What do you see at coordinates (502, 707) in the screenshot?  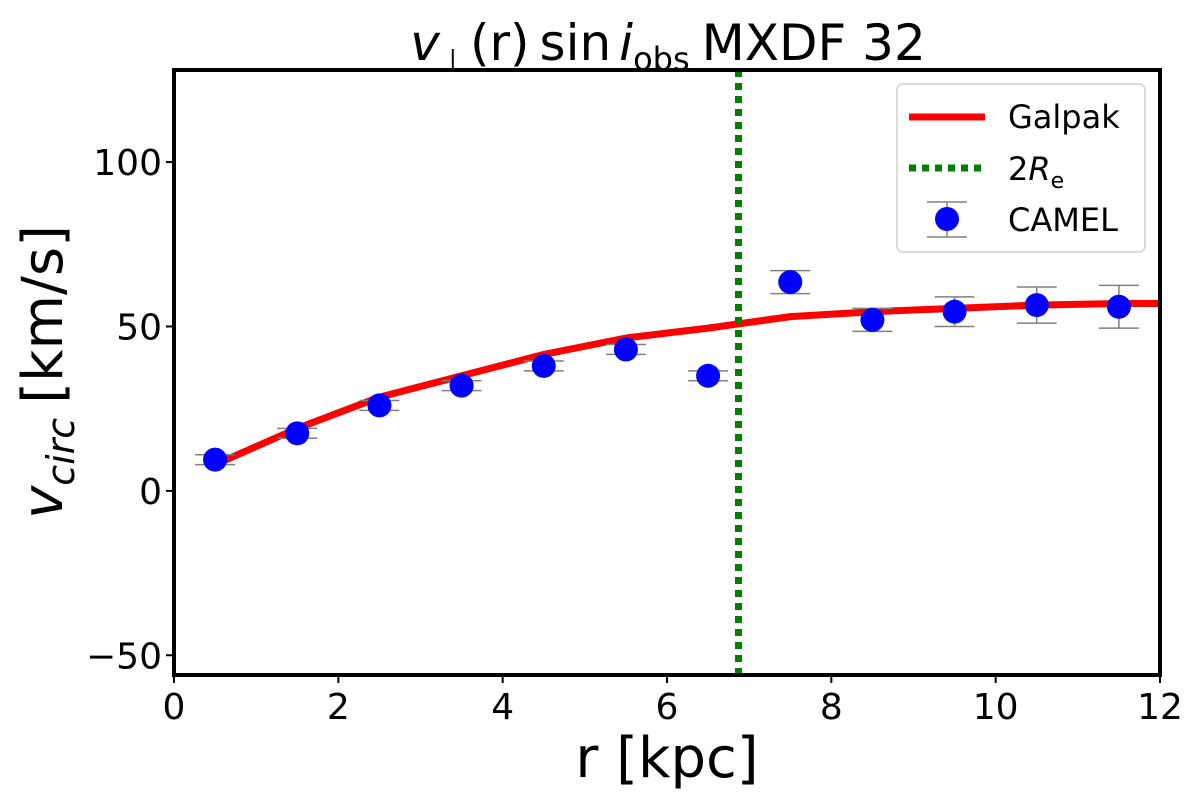 I see `x-tick-label: 4` at bounding box center [502, 707].